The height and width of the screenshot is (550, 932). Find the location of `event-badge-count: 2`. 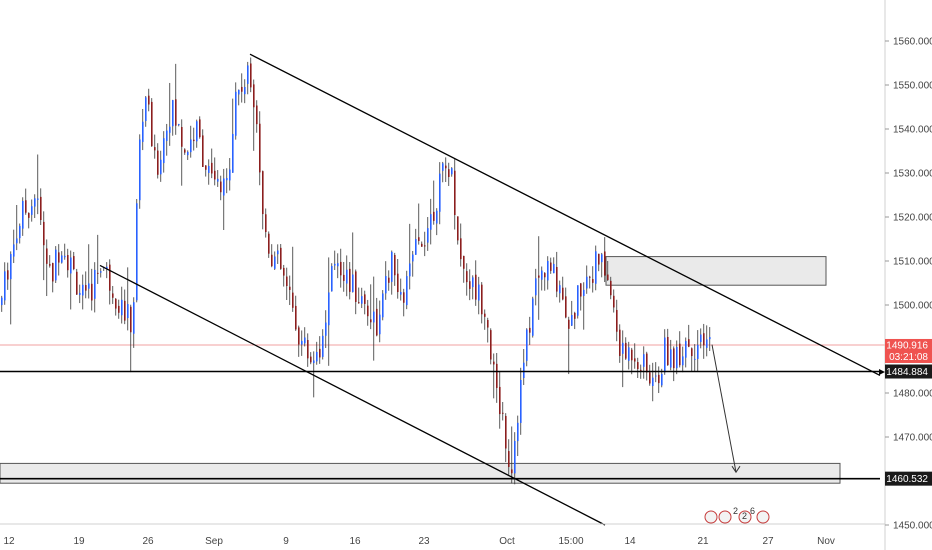

event-badge-count: 2 is located at coordinates (744, 516).